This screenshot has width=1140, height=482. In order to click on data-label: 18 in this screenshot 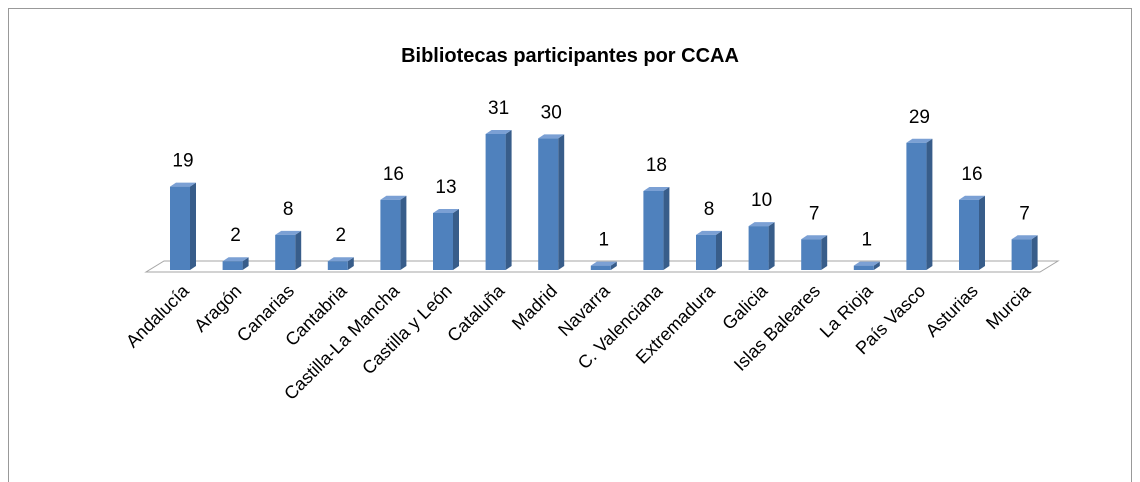, I will do `click(656, 165)`.